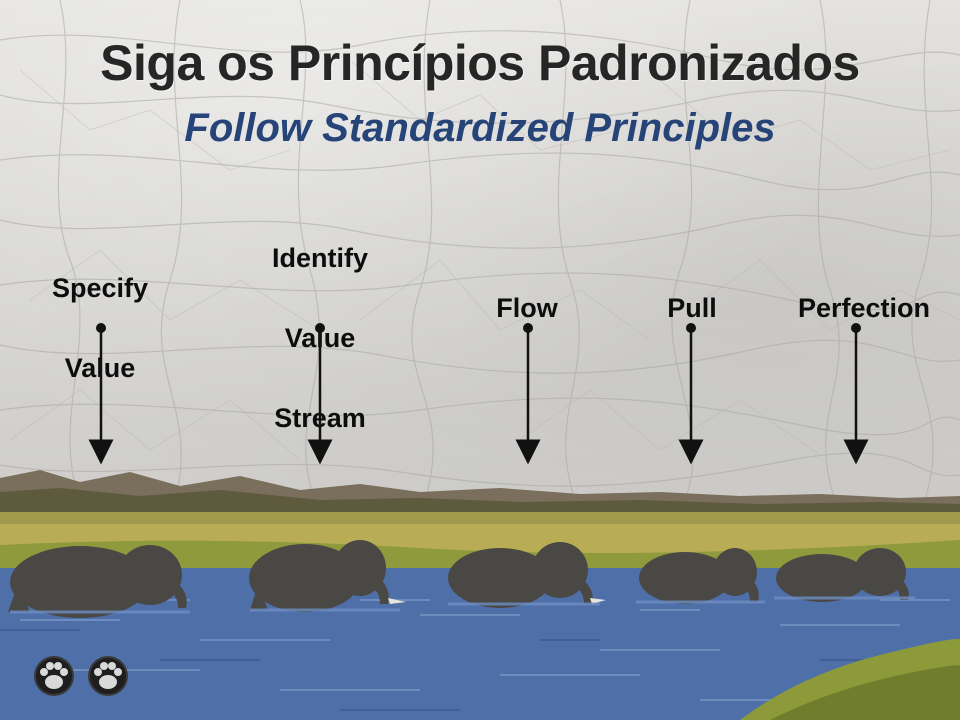  I want to click on principle-pull: Pull, so click(692, 308).